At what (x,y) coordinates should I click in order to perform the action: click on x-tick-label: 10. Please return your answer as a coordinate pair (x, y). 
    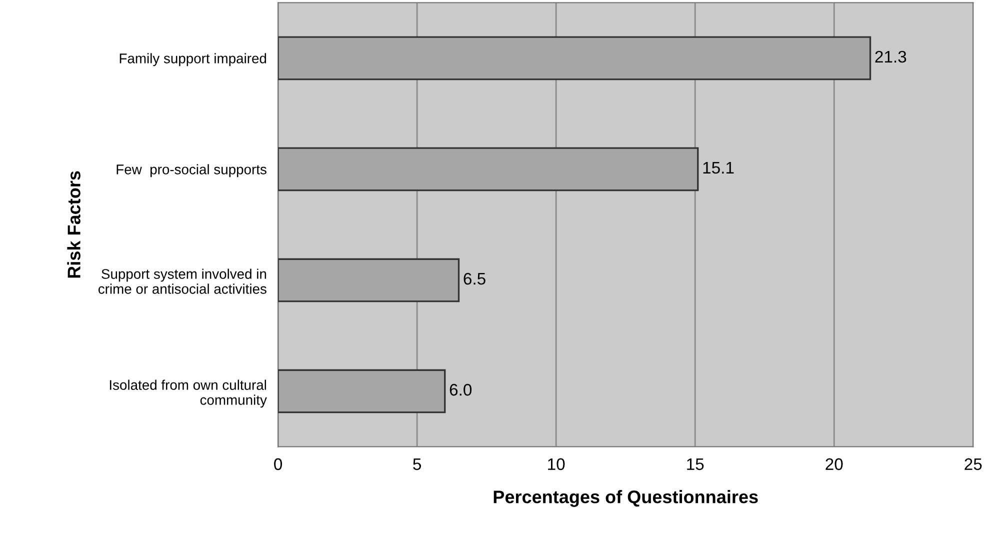
    Looking at the image, I should click on (556, 464).